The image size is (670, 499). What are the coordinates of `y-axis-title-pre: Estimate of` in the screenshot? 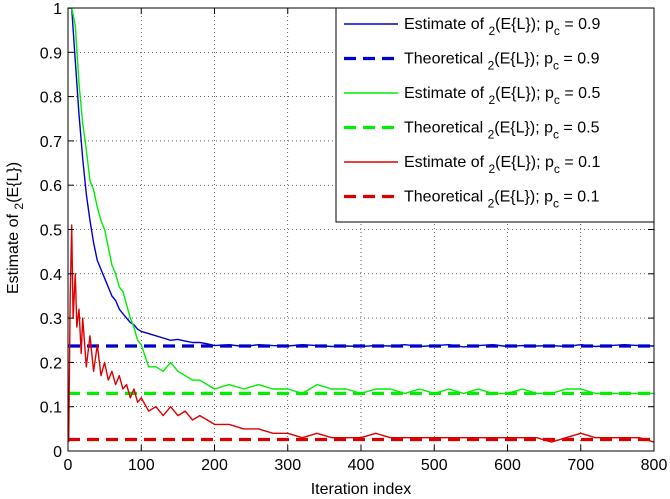 It's located at (13, 252).